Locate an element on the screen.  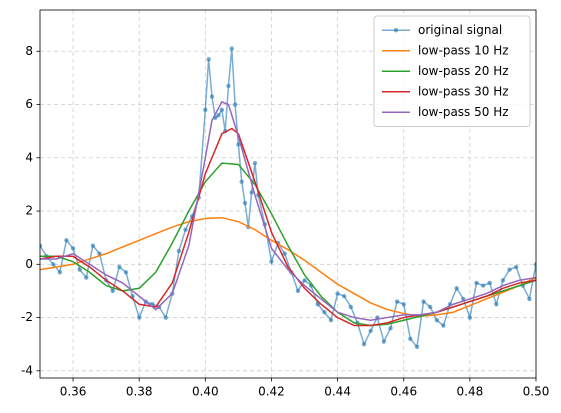
x-tick-label: 0.50 is located at coordinates (536, 392).